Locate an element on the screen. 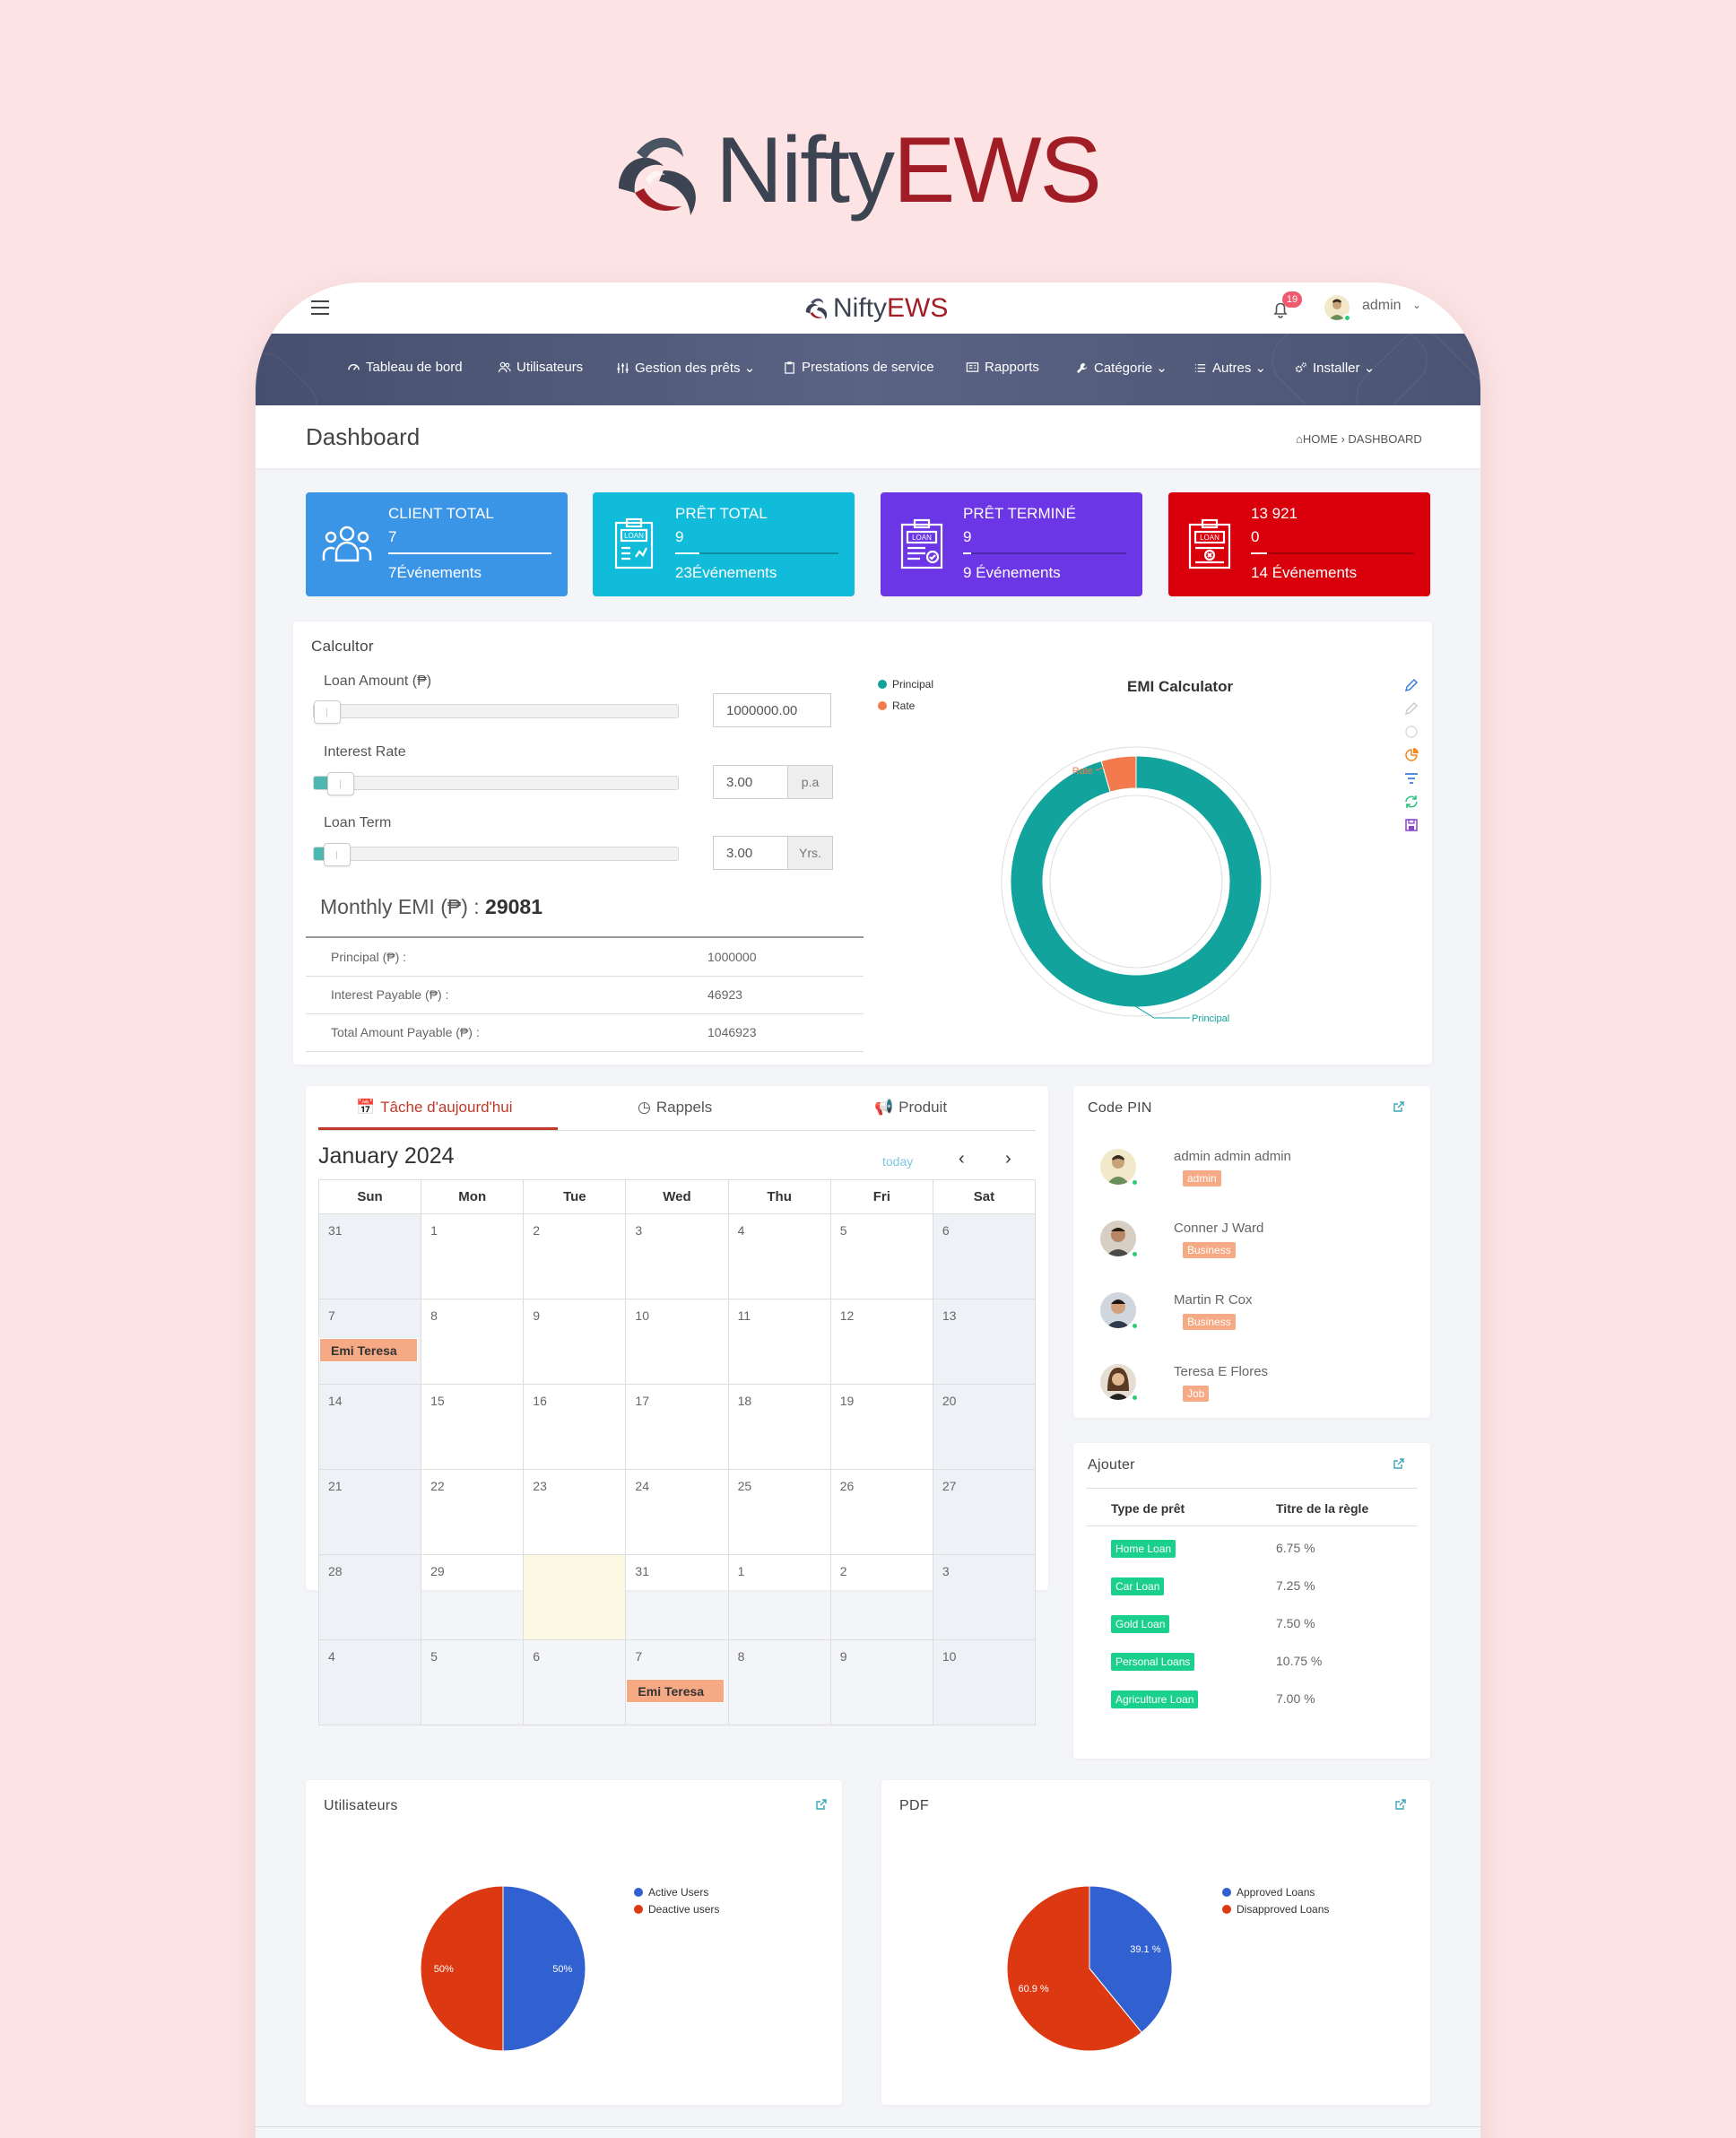  loan-amount-input: 1000000.00 is located at coordinates (772, 710).